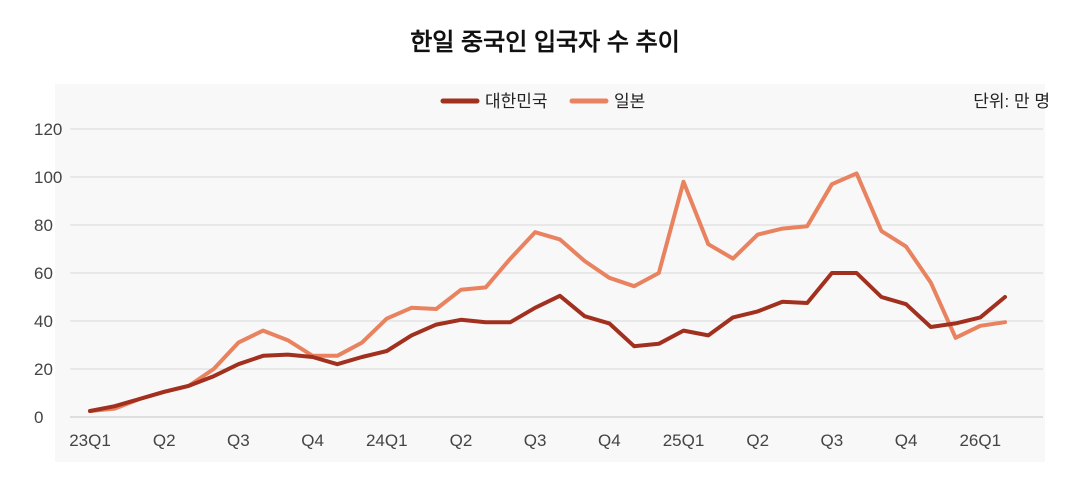  What do you see at coordinates (48, 177) in the screenshot?
I see `y-tick-label: 100` at bounding box center [48, 177].